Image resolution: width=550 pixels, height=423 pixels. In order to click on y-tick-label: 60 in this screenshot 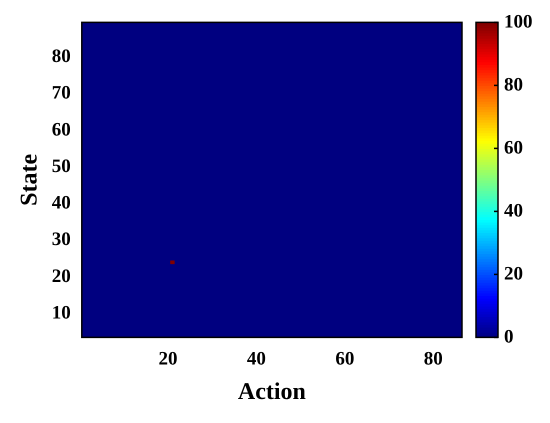, I will do `click(61, 129)`.